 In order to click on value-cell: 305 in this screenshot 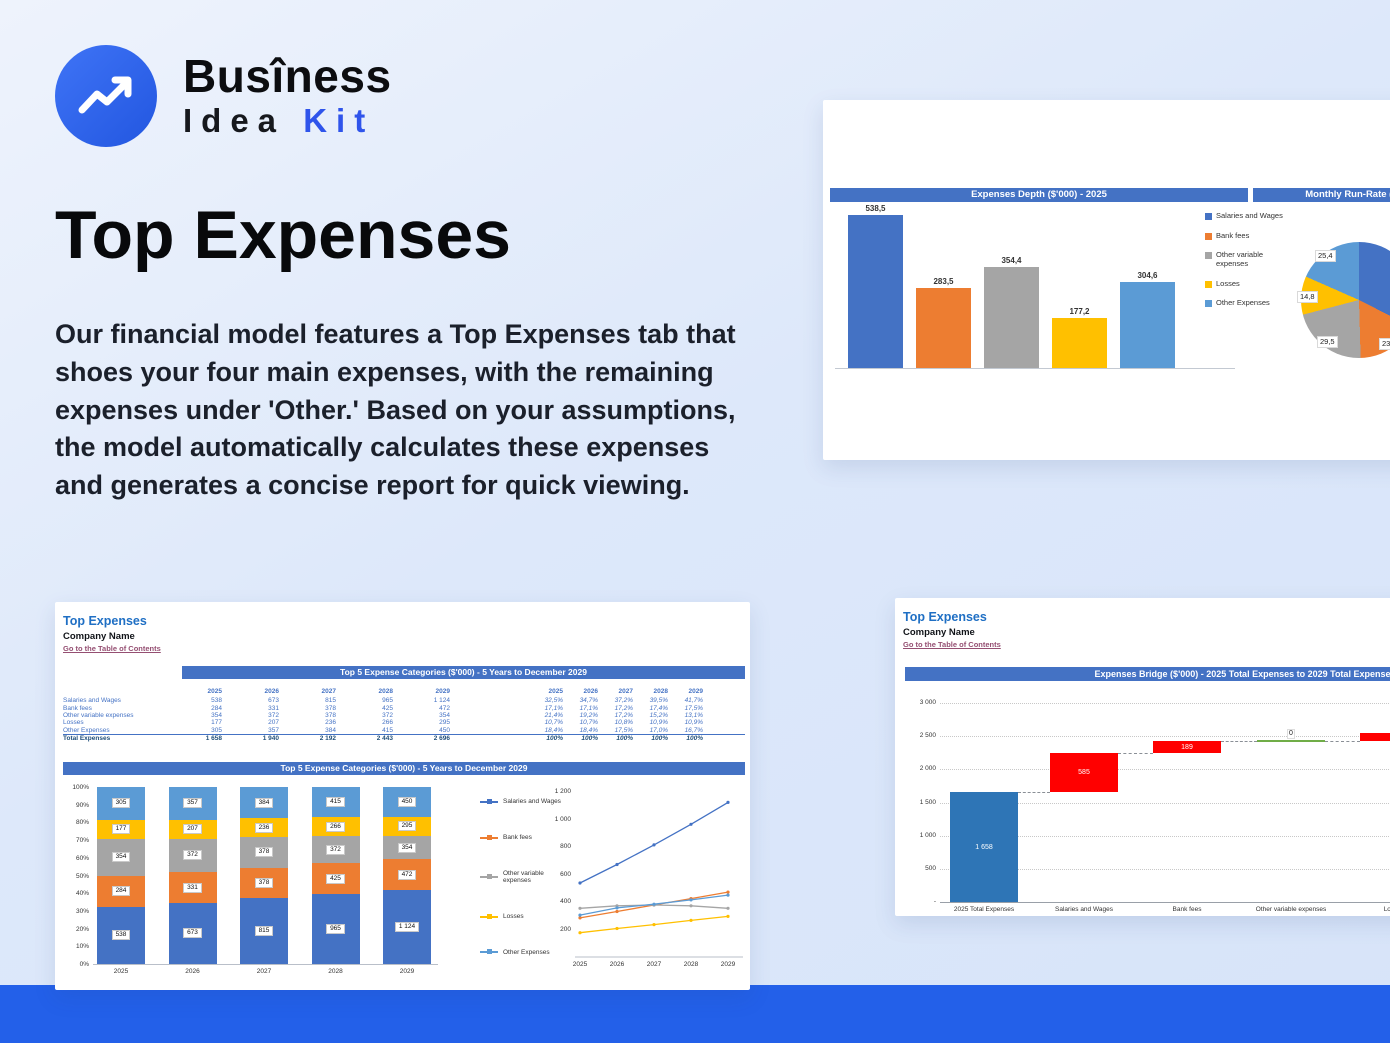, I will do `click(216, 730)`.